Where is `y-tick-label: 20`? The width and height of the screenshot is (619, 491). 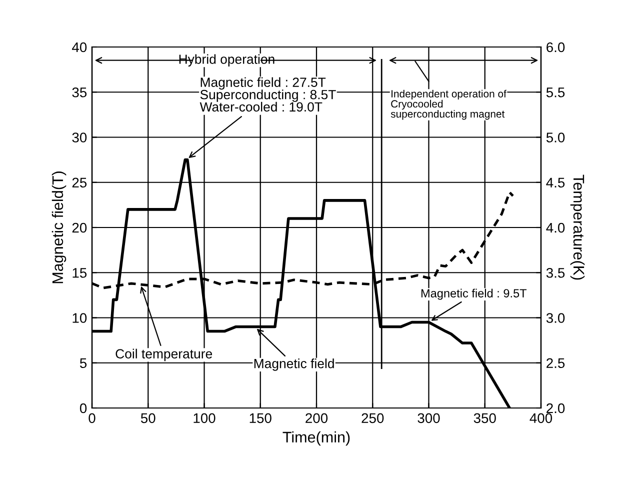
y-tick-label: 20 is located at coordinates (79, 227).